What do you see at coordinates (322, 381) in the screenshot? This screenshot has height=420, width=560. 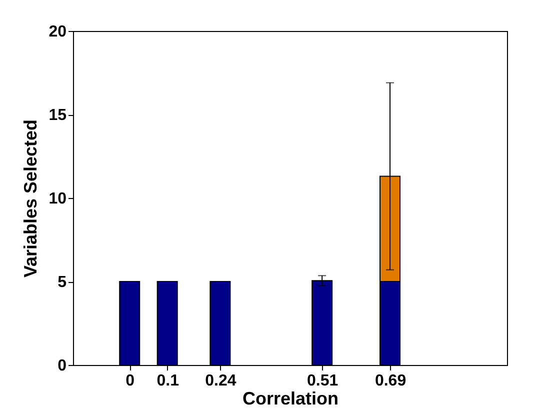 I see `x-tick-label: 0.51` at bounding box center [322, 381].